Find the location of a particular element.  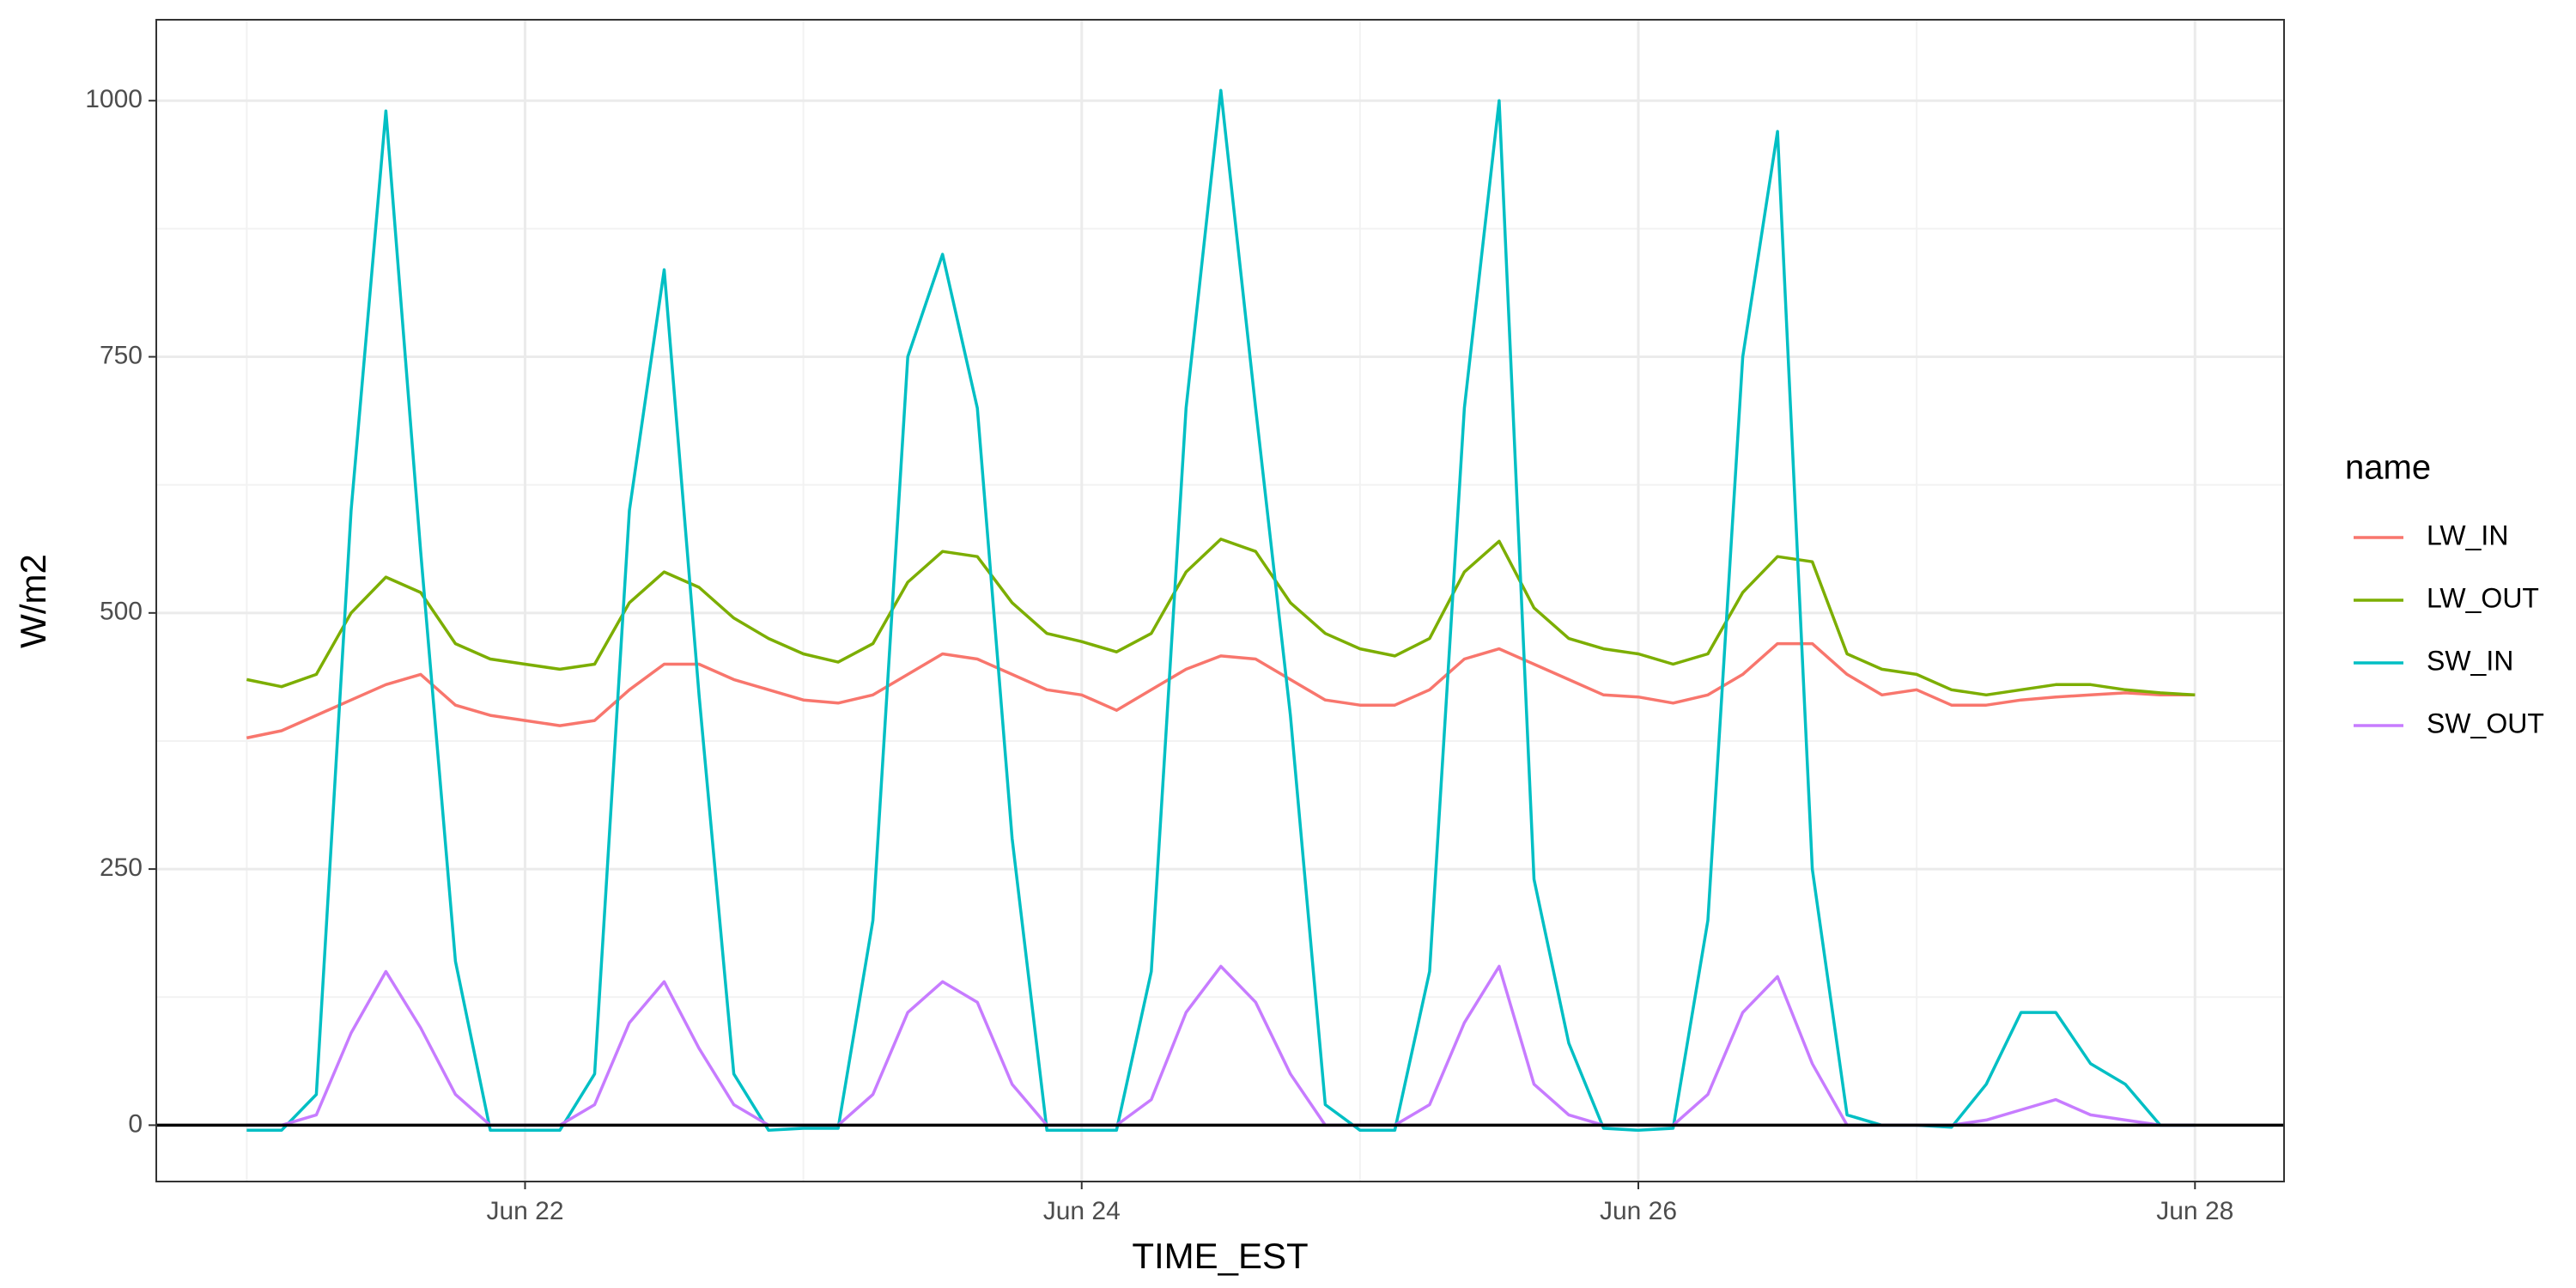

y-tick-label: 1000 is located at coordinates (114, 99).